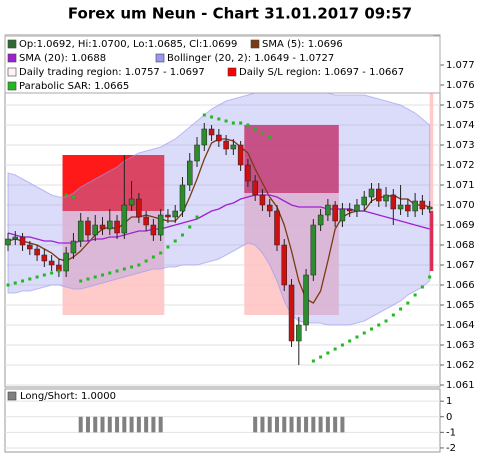 This screenshot has width=480, height=457. What do you see at coordinates (222, 420) in the screenshot?
I see `plot-area` at bounding box center [222, 420].